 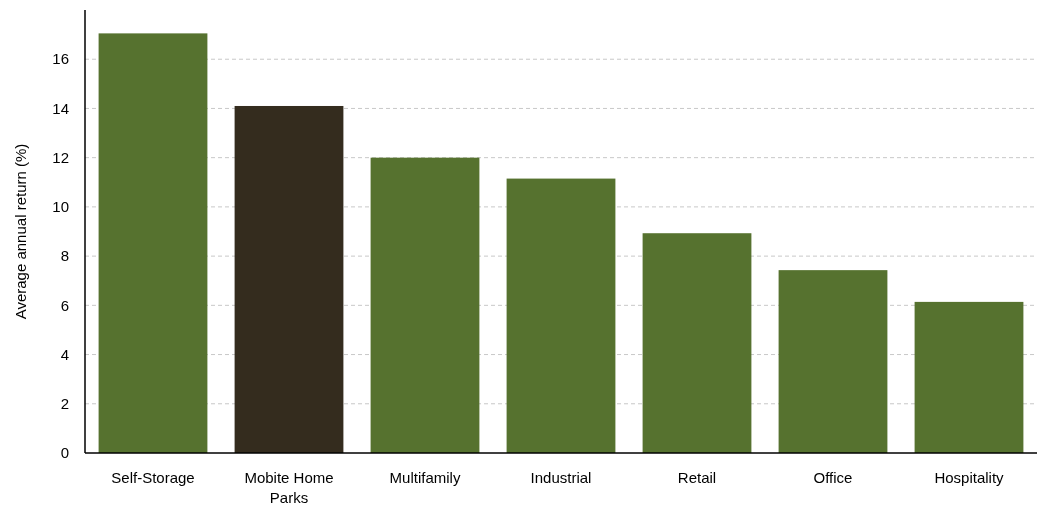 I want to click on y-tick-label: 4, so click(x=64, y=354).